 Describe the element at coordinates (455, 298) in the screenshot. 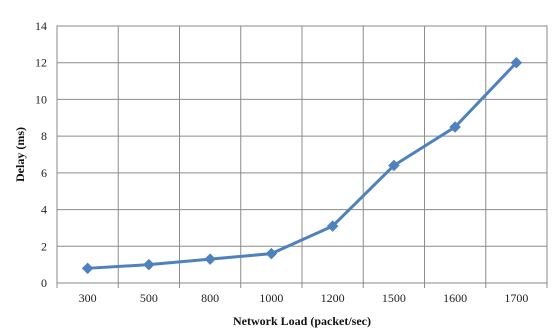

I see `x-tick-label: 1600` at that location.